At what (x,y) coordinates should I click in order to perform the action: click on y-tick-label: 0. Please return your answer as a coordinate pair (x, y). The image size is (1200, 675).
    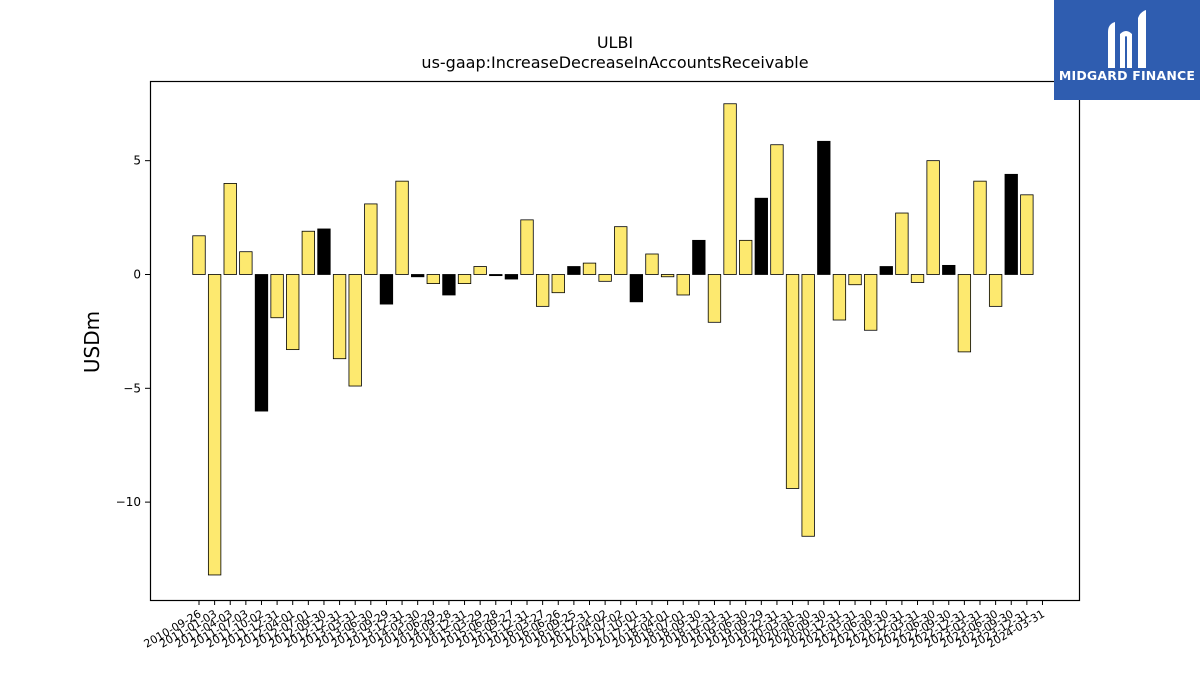
    Looking at the image, I should click on (137, 274).